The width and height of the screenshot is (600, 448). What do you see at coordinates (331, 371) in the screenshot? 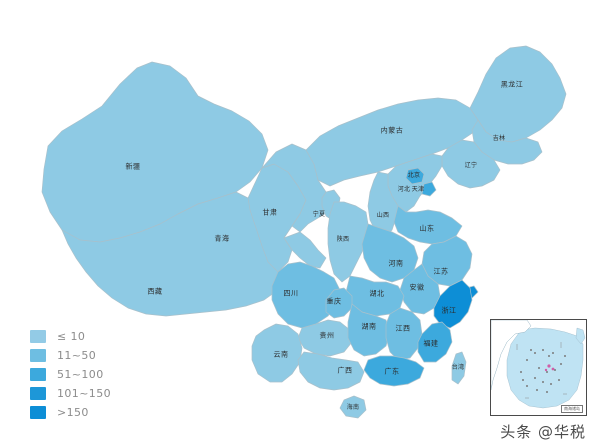
I see `province-guangxi` at bounding box center [331, 371].